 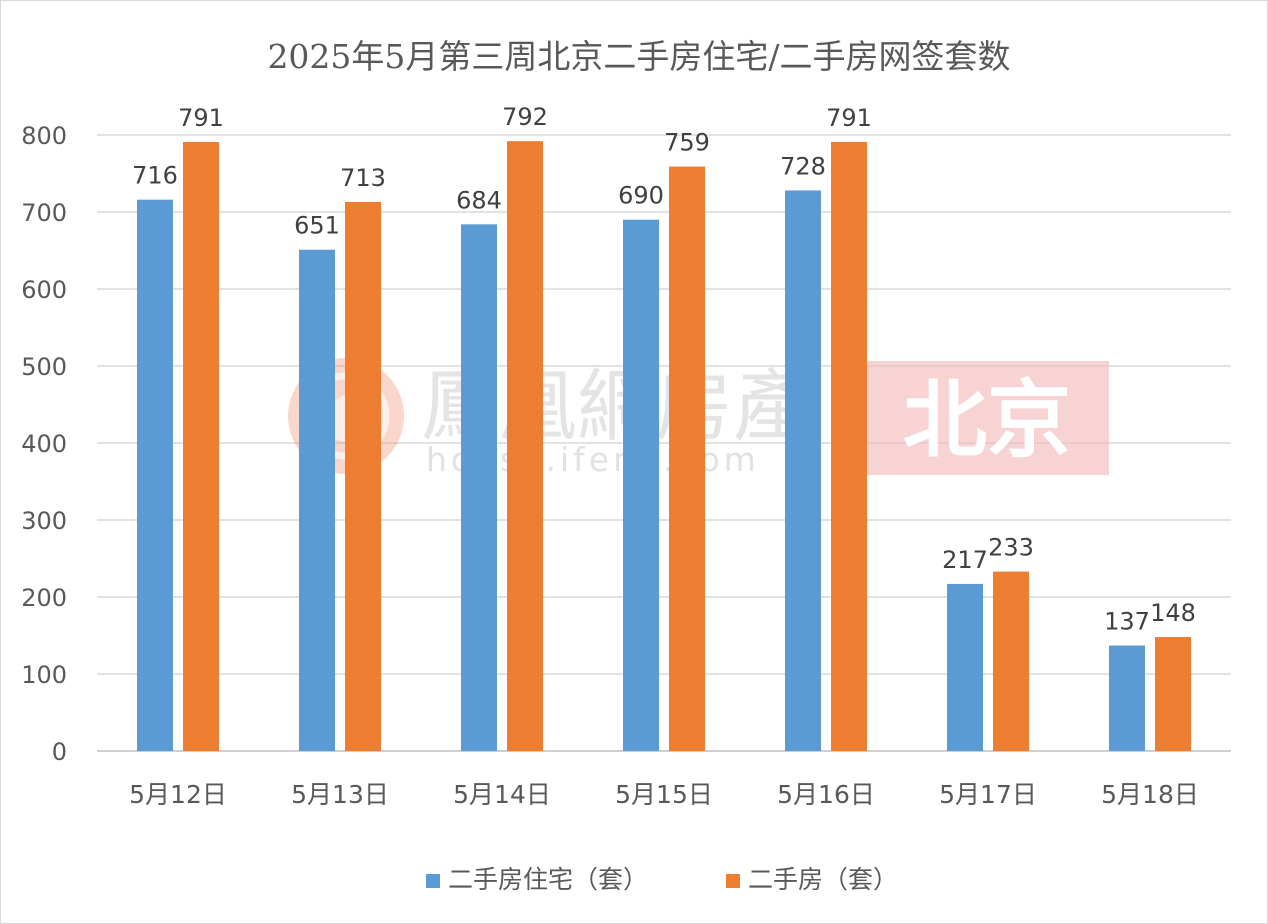 I want to click on data-label: 792, so click(x=525, y=117).